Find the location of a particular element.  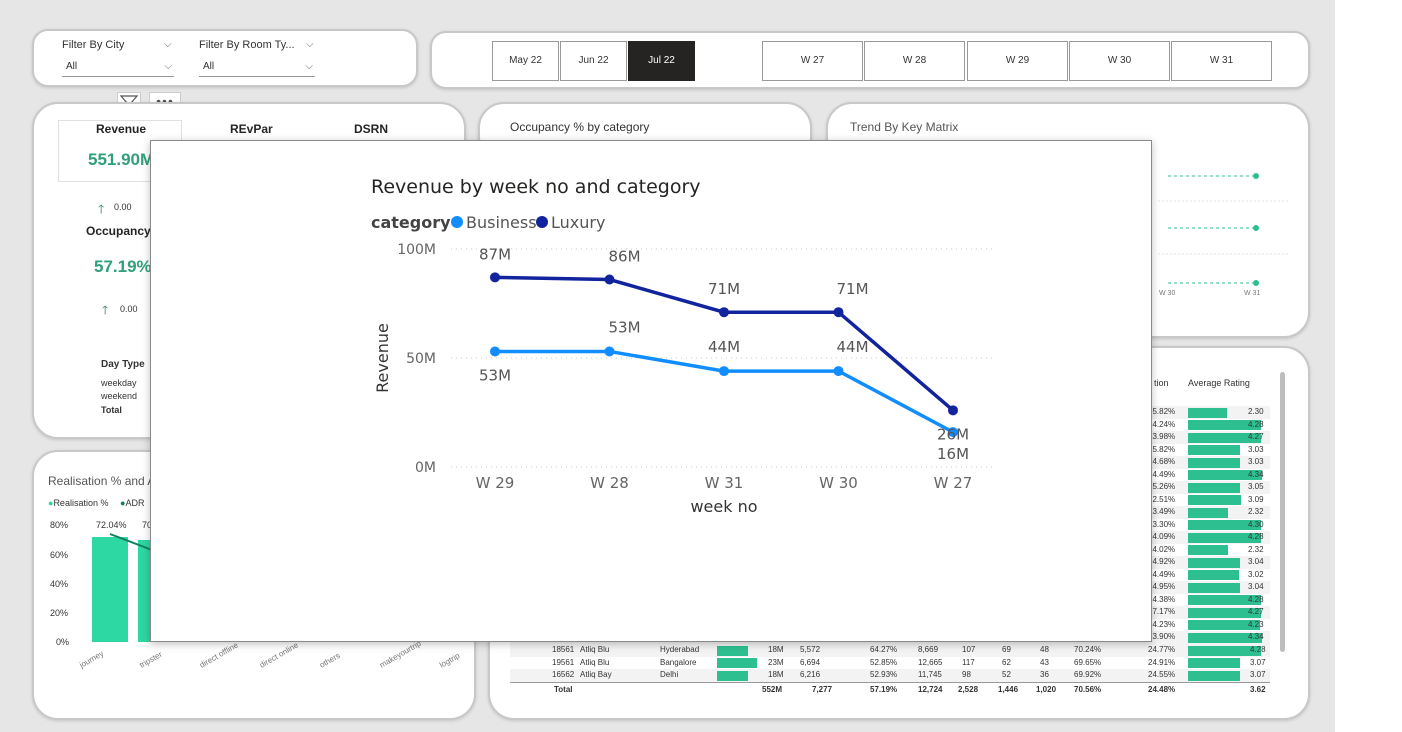

table-cell: Hyderabad is located at coordinates (680, 649).